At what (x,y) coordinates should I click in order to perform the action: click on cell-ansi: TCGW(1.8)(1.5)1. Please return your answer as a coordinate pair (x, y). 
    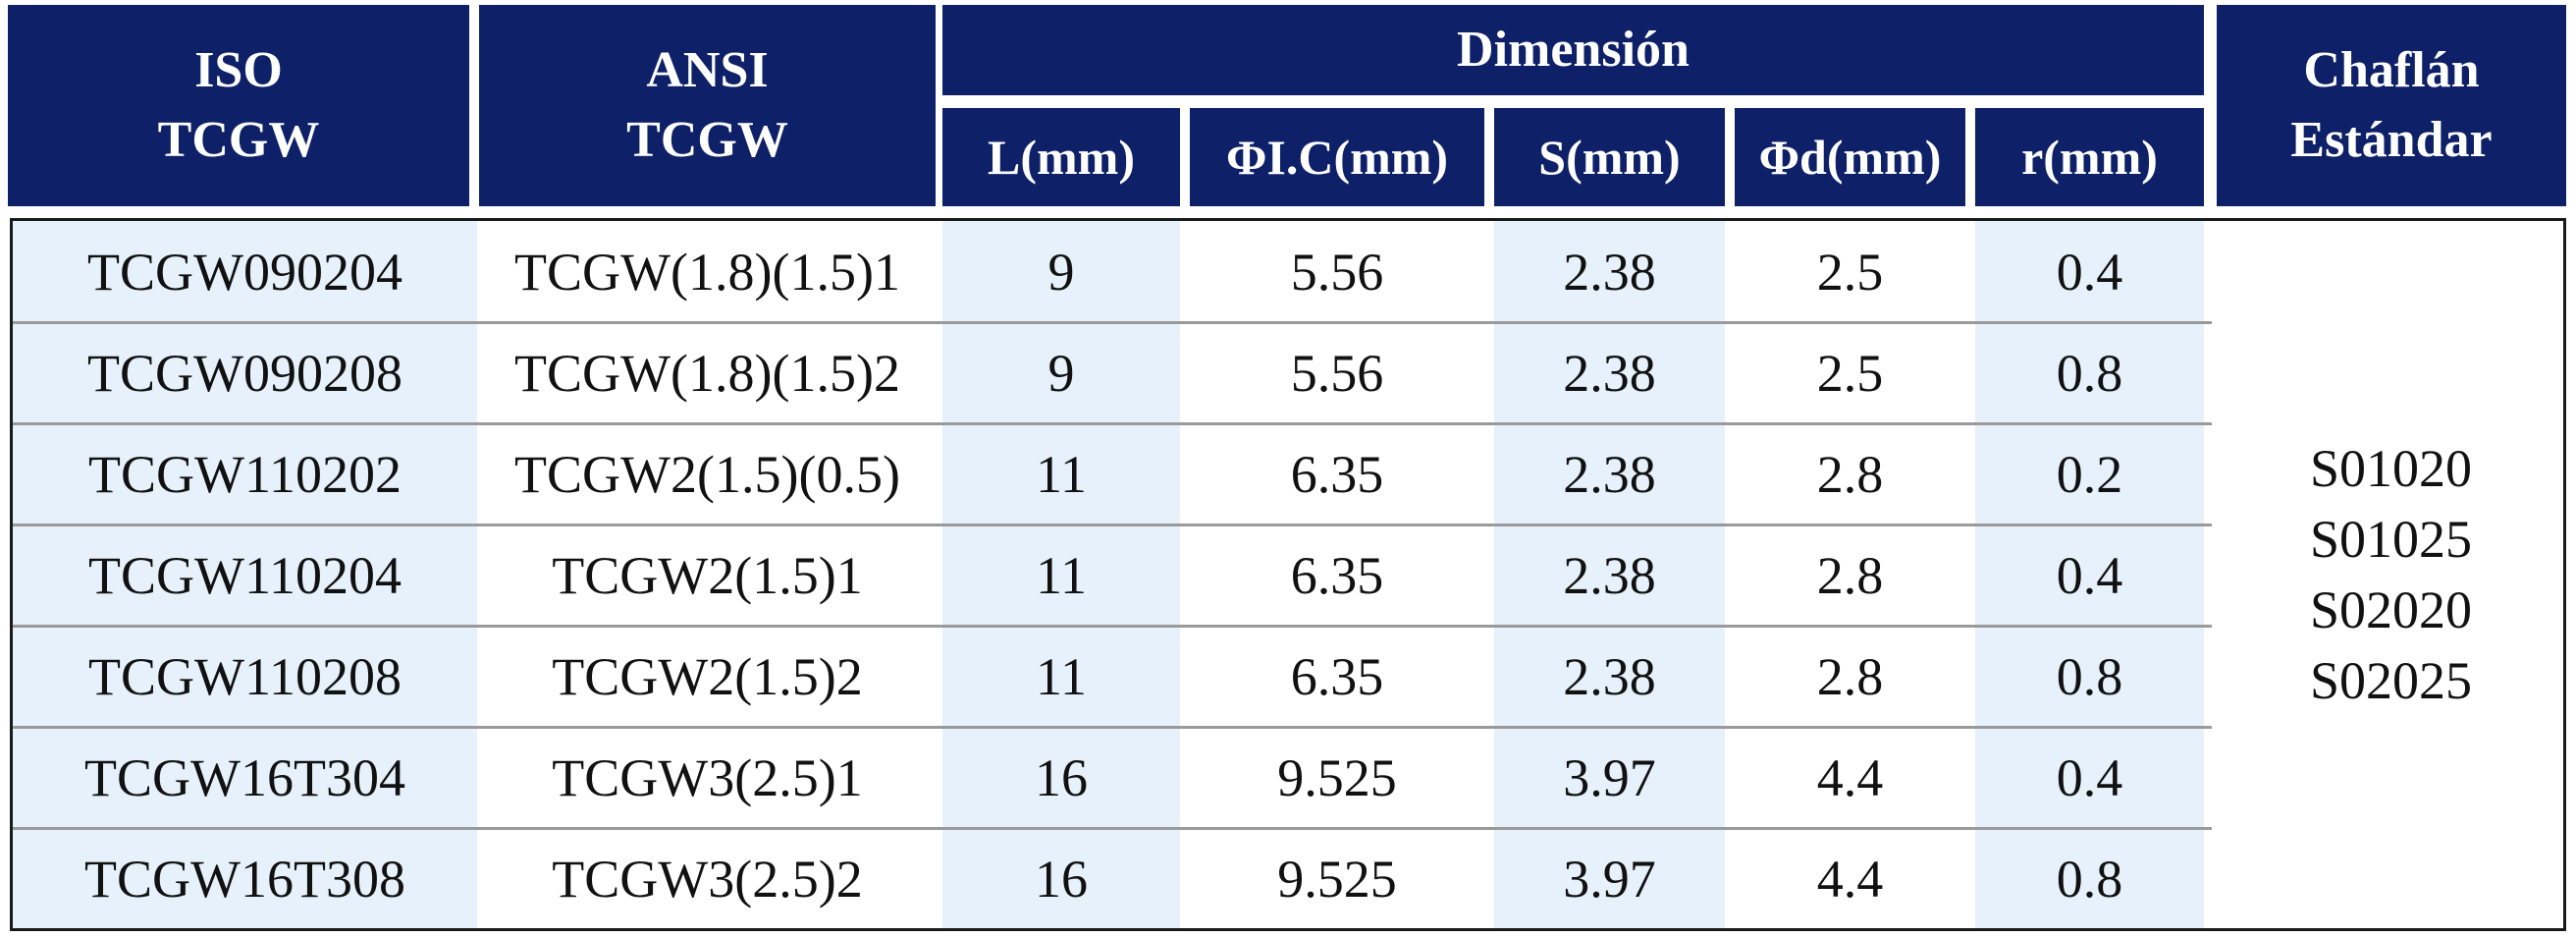
    Looking at the image, I should click on (707, 272).